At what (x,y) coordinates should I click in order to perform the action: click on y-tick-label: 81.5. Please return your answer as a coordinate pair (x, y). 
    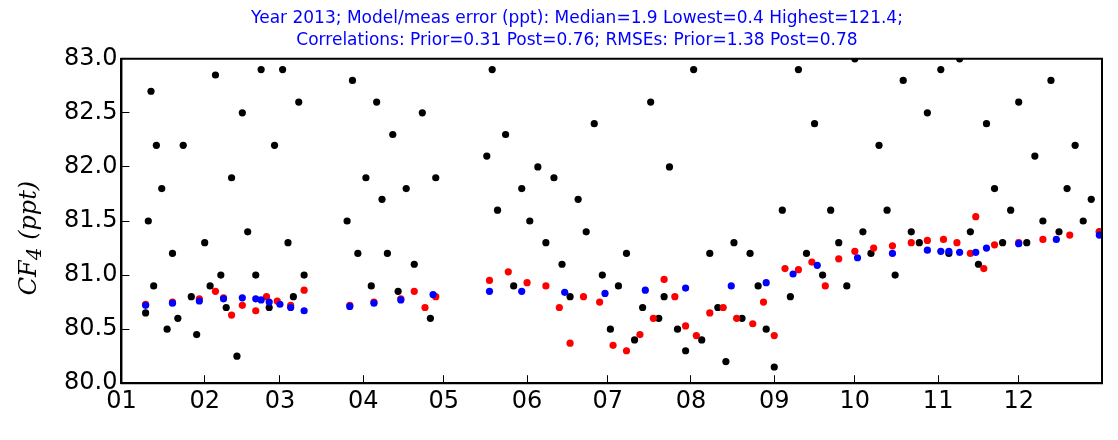
    Looking at the image, I should click on (91, 219).